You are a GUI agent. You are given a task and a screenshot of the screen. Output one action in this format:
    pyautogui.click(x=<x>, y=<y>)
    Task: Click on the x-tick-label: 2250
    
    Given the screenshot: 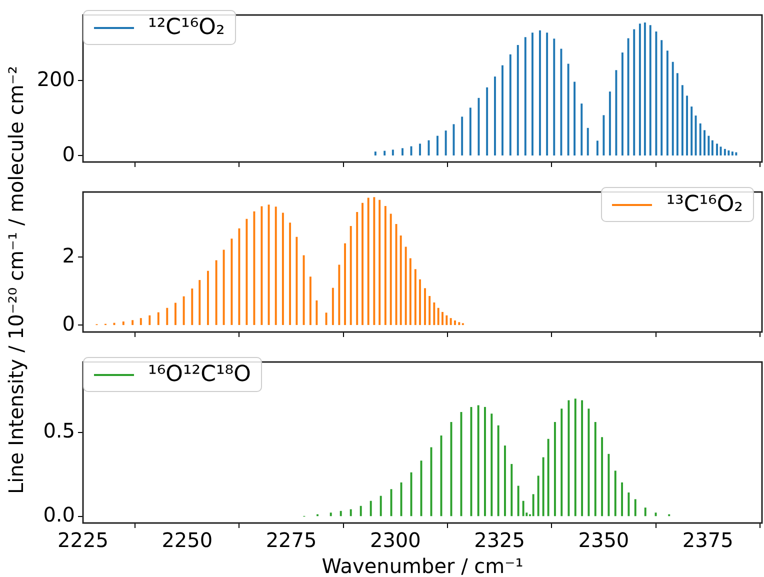 What is the action you would take?
    pyautogui.click(x=187, y=540)
    